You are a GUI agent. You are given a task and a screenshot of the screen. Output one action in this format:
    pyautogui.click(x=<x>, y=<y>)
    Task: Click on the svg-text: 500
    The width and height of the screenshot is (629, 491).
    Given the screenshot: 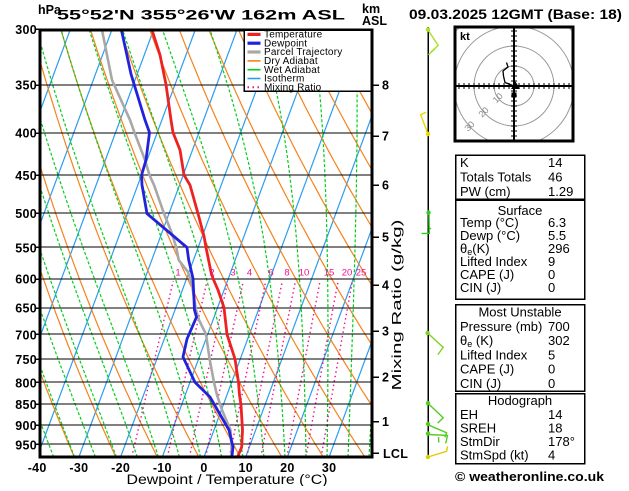 What is the action you would take?
    pyautogui.click(x=26, y=214)
    